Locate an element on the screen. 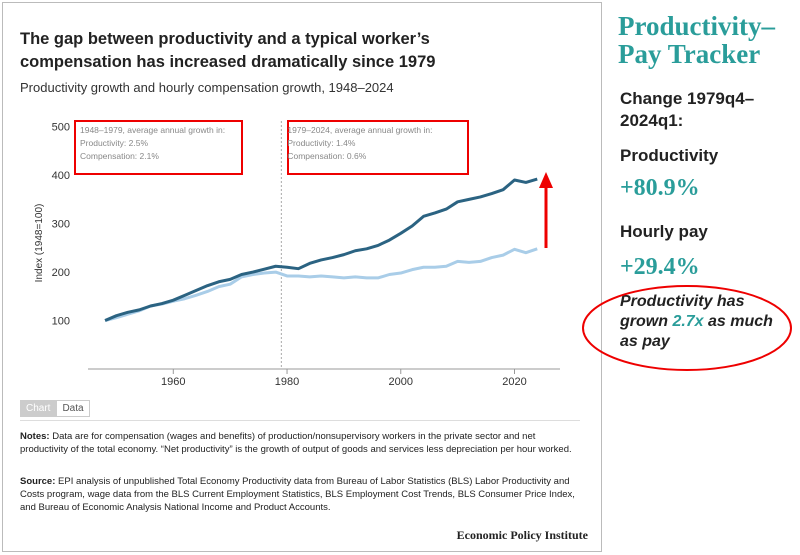  y-tick-label: 200 is located at coordinates (61, 273).